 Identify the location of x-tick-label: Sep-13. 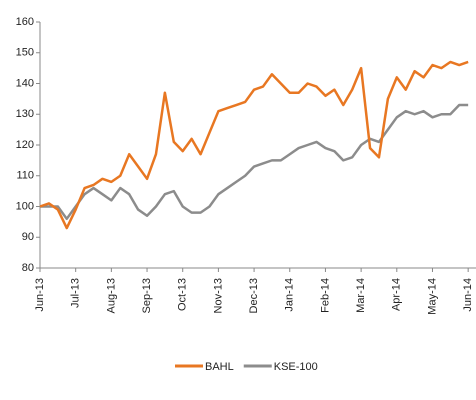
(147, 295).